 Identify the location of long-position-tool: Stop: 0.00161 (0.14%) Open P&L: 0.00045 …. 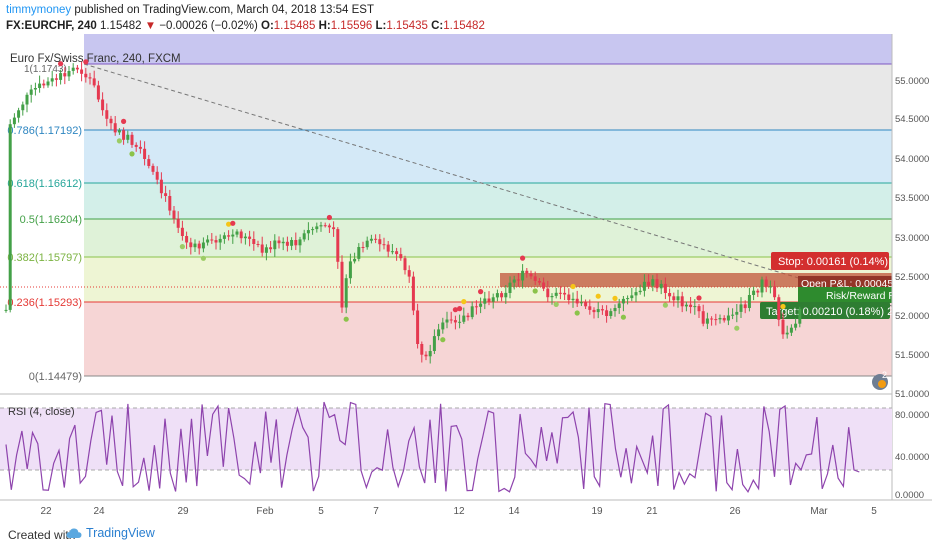
(699, 285).